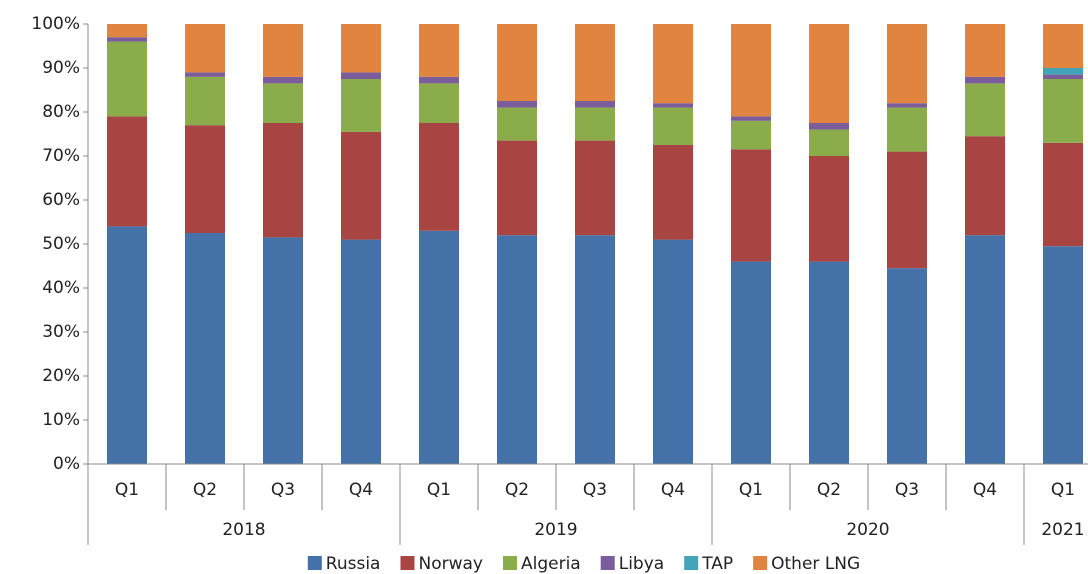 The height and width of the screenshot is (574, 1088). I want to click on group-label: 2021, so click(1062, 530).